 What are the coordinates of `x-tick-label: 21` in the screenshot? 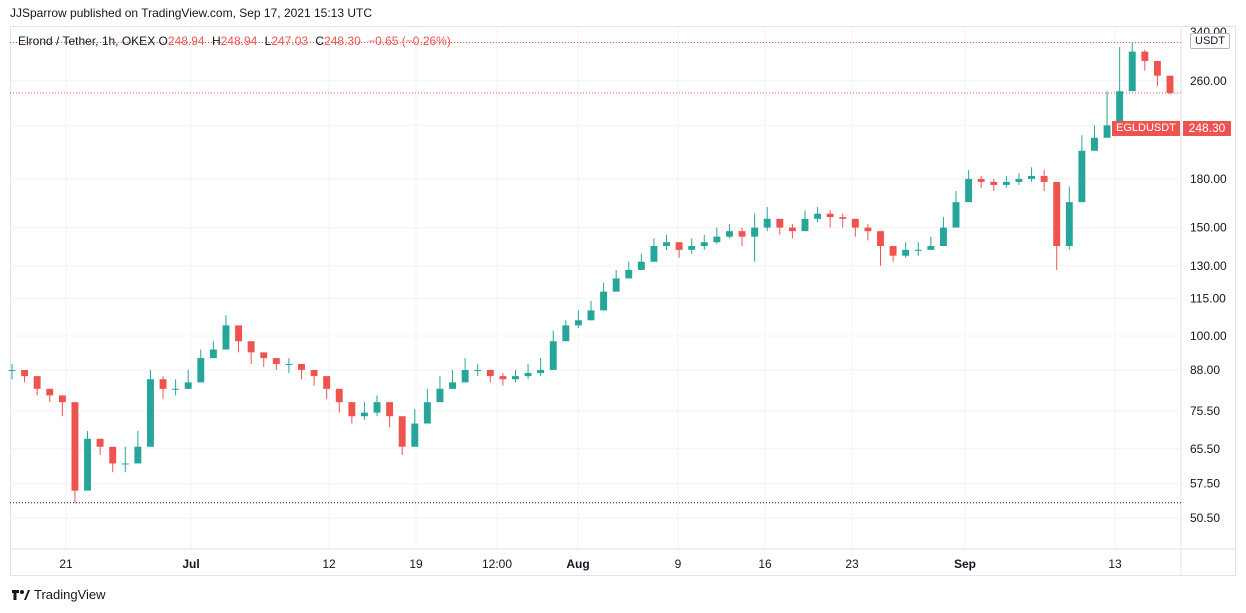 It's located at (66, 564).